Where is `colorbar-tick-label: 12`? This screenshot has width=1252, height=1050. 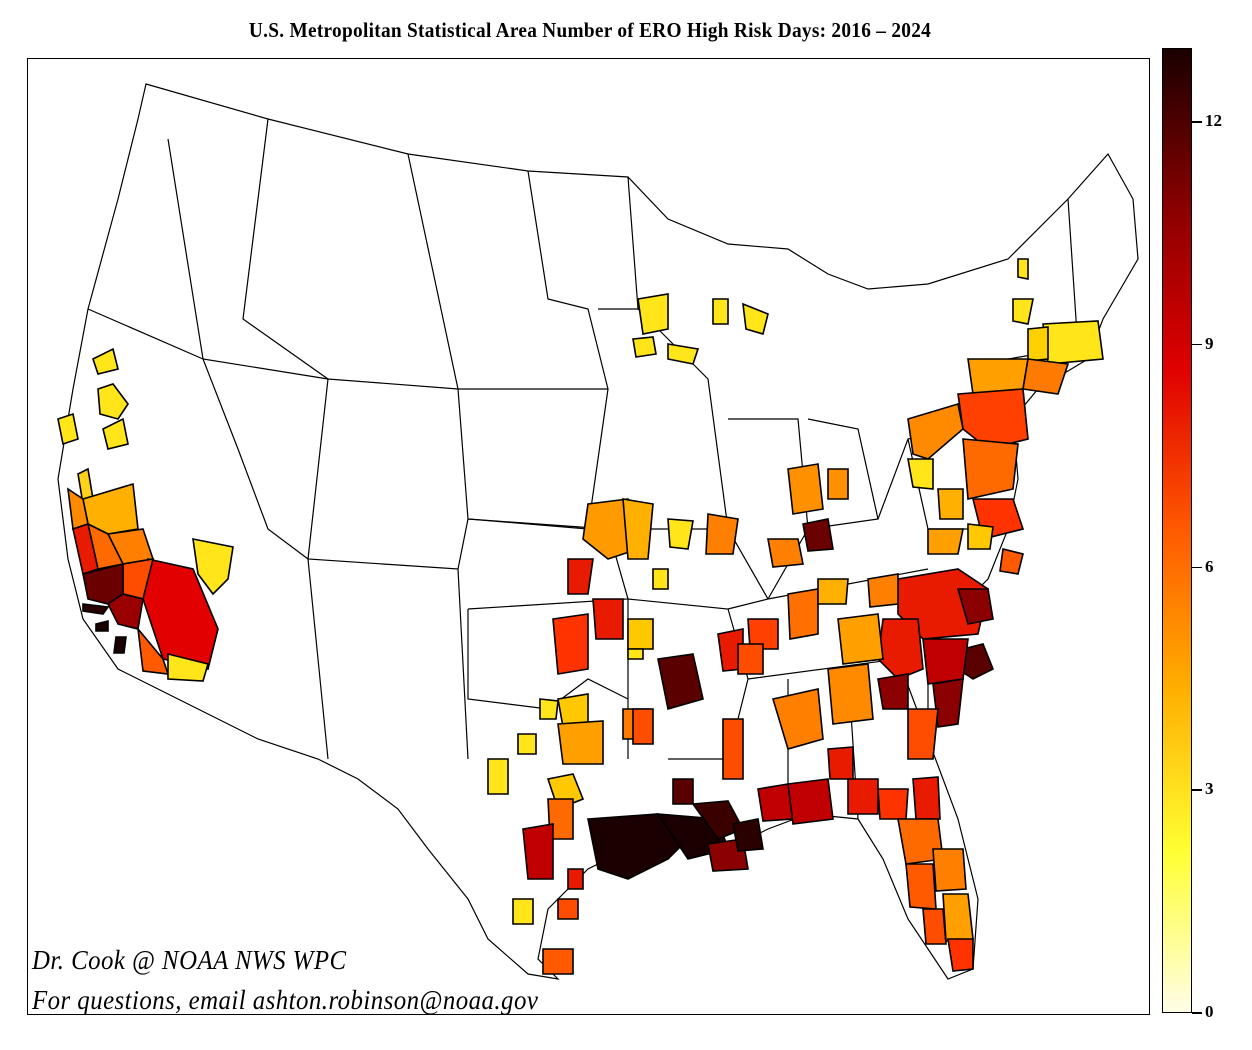 colorbar-tick-label: 12 is located at coordinates (1213, 121).